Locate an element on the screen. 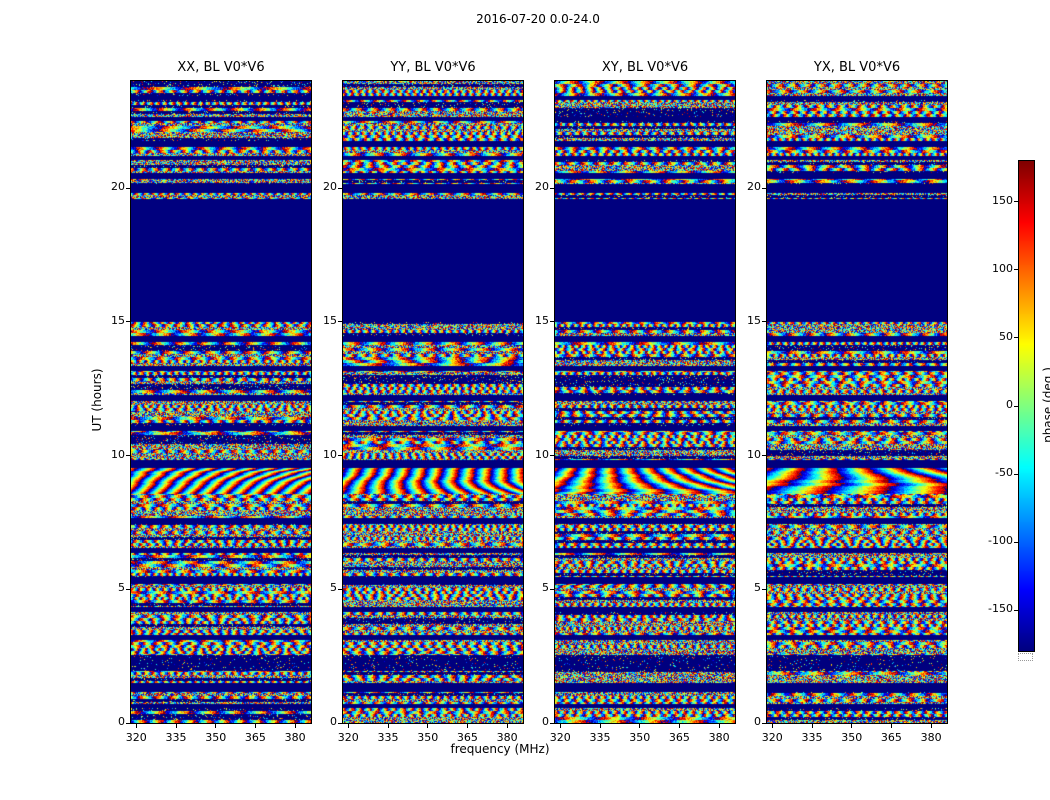 This screenshot has width=1050, height=800. colorbar-tick-label: -50 is located at coordinates (1004, 473).